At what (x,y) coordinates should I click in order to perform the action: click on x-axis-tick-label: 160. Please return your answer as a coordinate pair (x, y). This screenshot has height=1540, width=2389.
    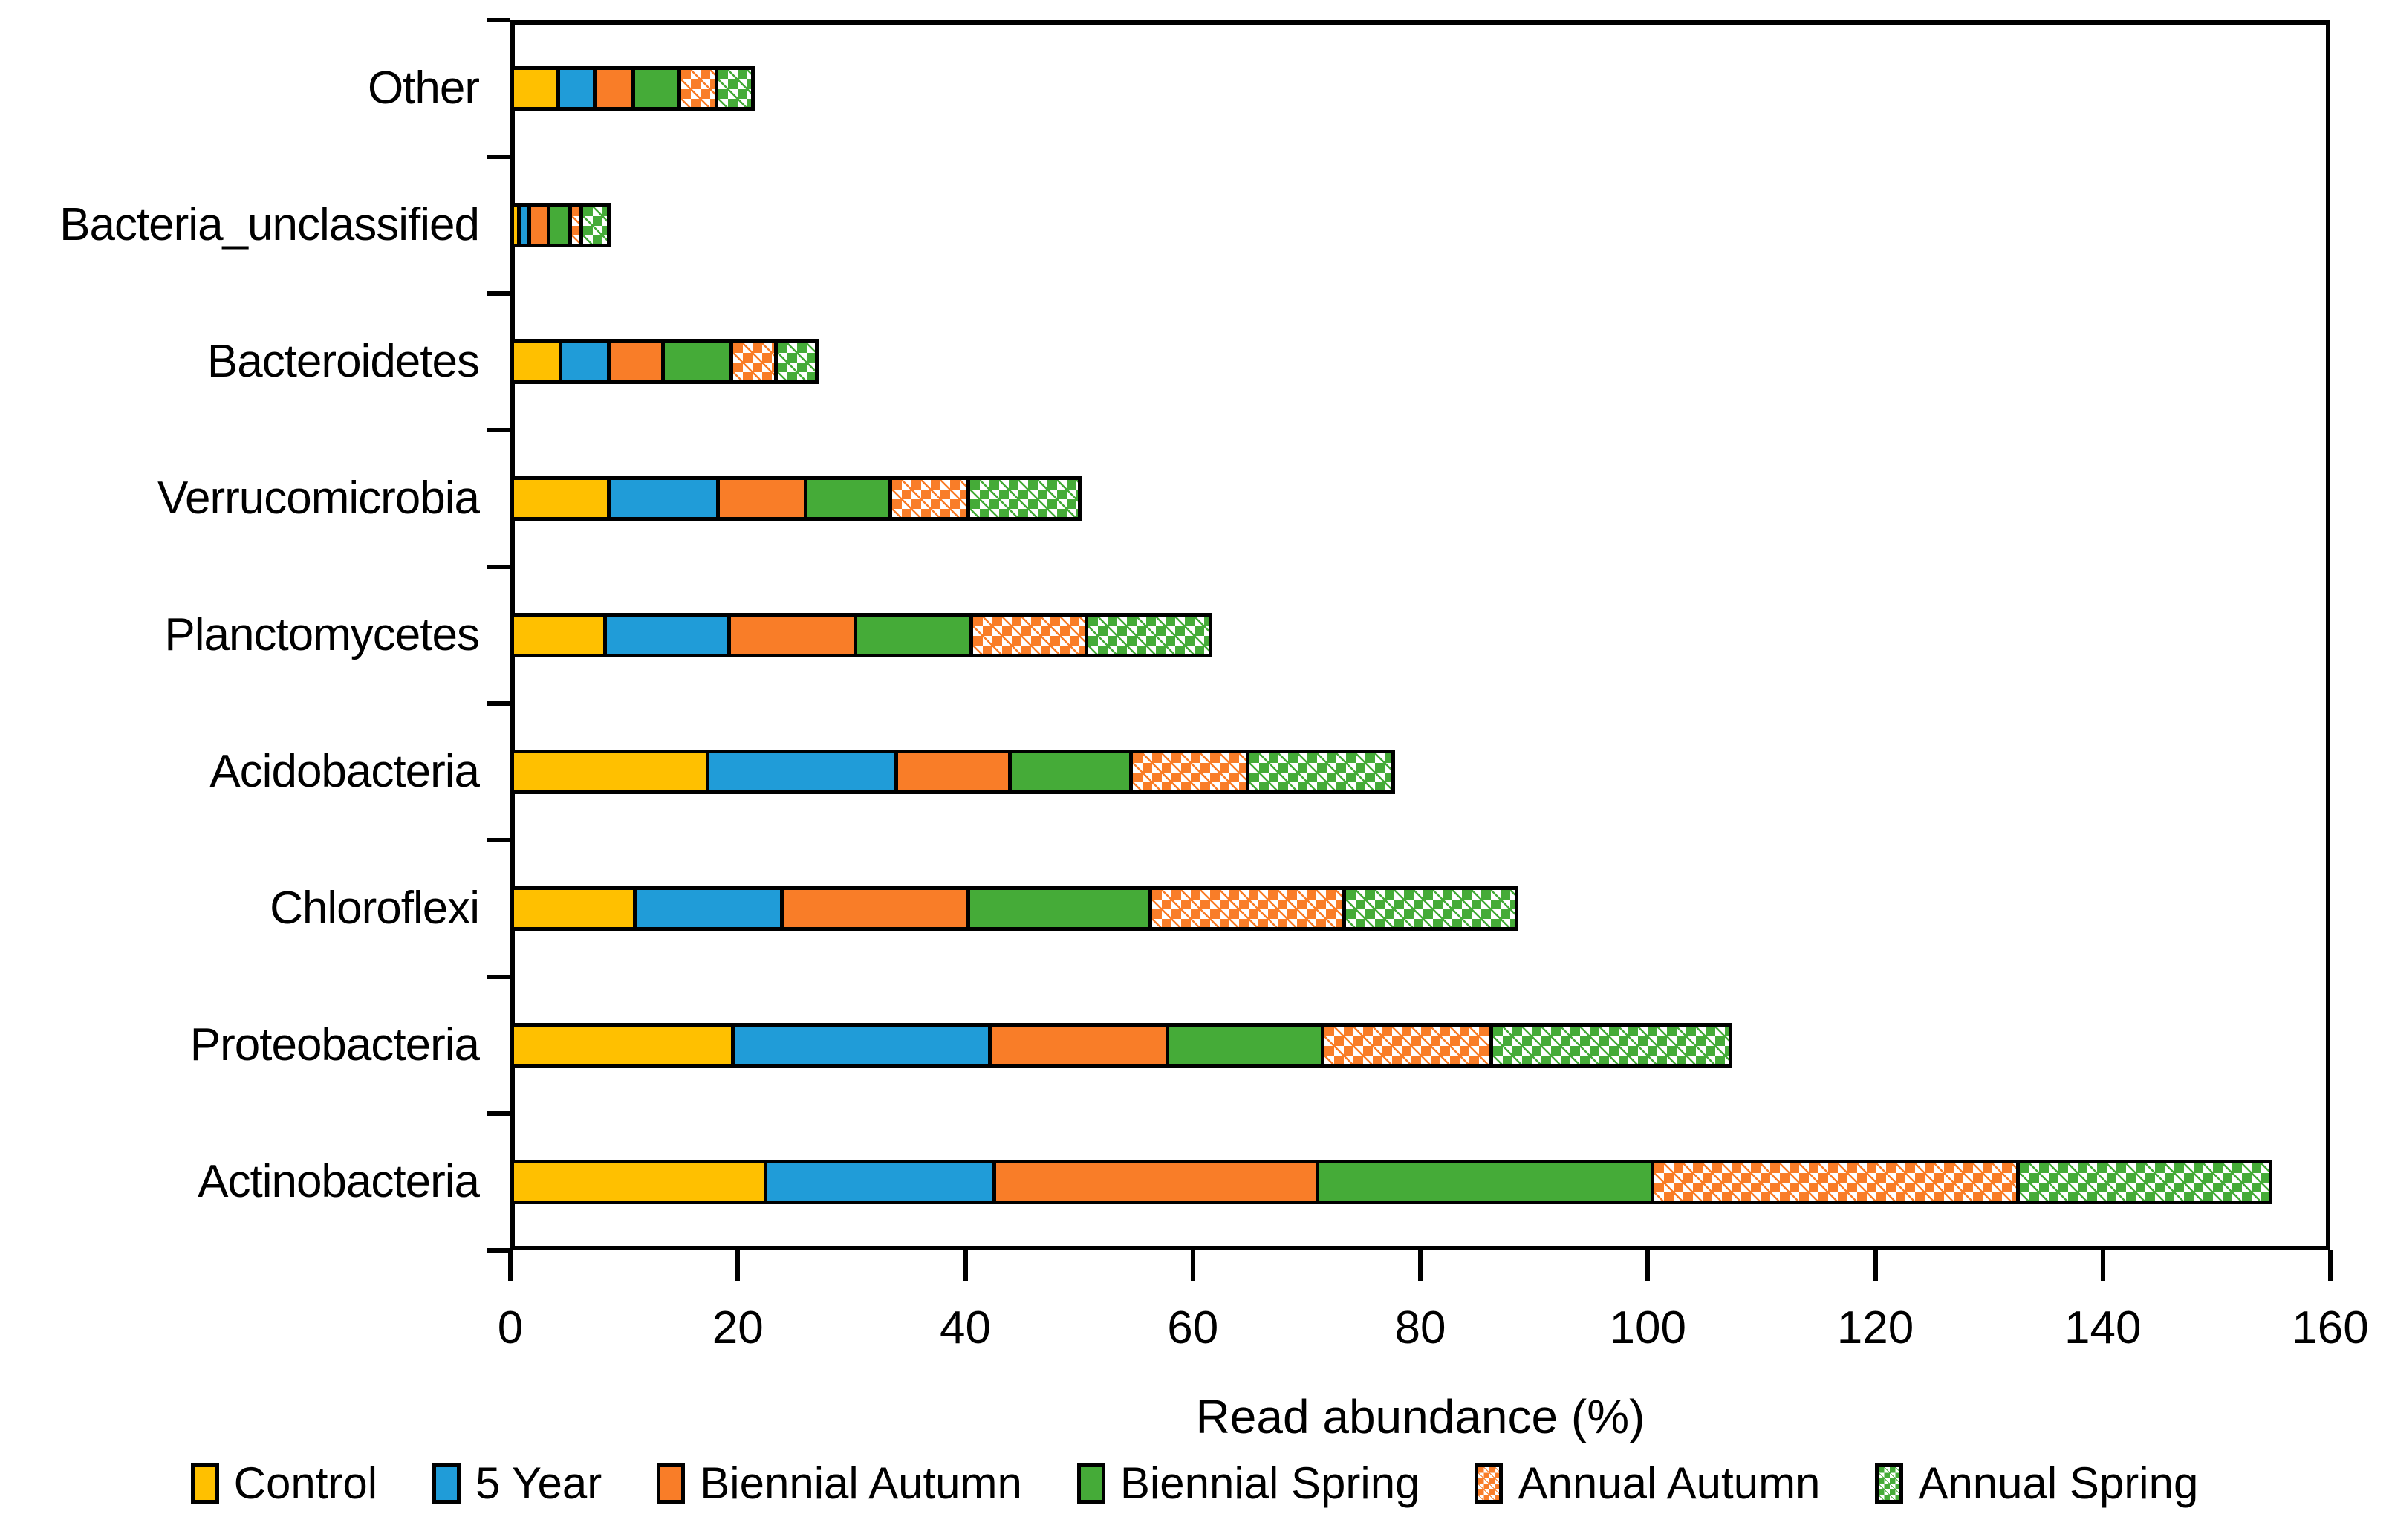
    Looking at the image, I should click on (2330, 1328).